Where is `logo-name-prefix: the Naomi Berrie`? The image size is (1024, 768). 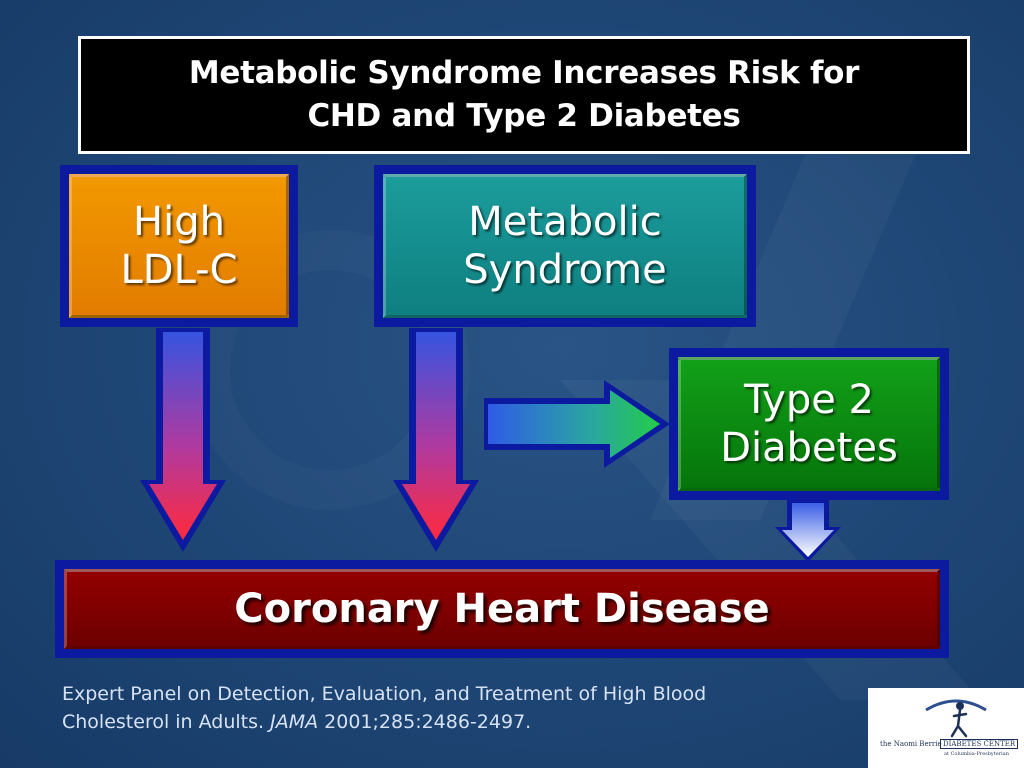 logo-name-prefix: the Naomi Berrie is located at coordinates (911, 744).